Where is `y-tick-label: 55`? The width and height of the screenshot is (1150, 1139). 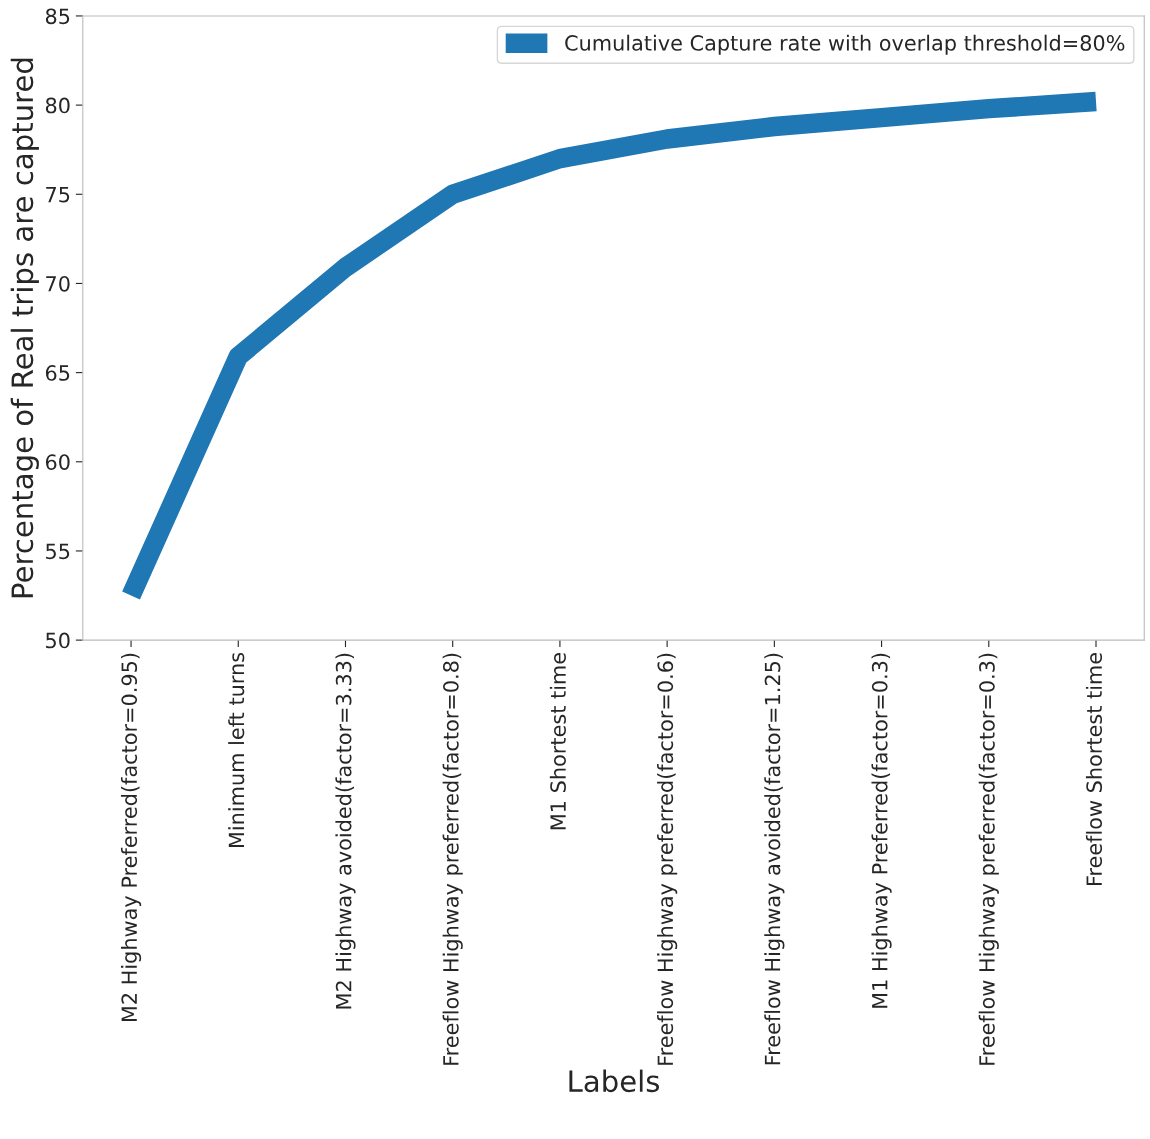
y-tick-label: 55 is located at coordinates (58, 551).